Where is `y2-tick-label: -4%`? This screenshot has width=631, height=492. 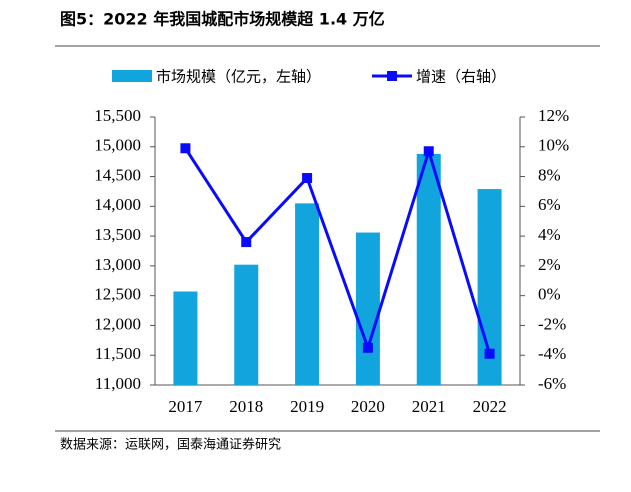
y2-tick-label: -4% is located at coordinates (552, 353).